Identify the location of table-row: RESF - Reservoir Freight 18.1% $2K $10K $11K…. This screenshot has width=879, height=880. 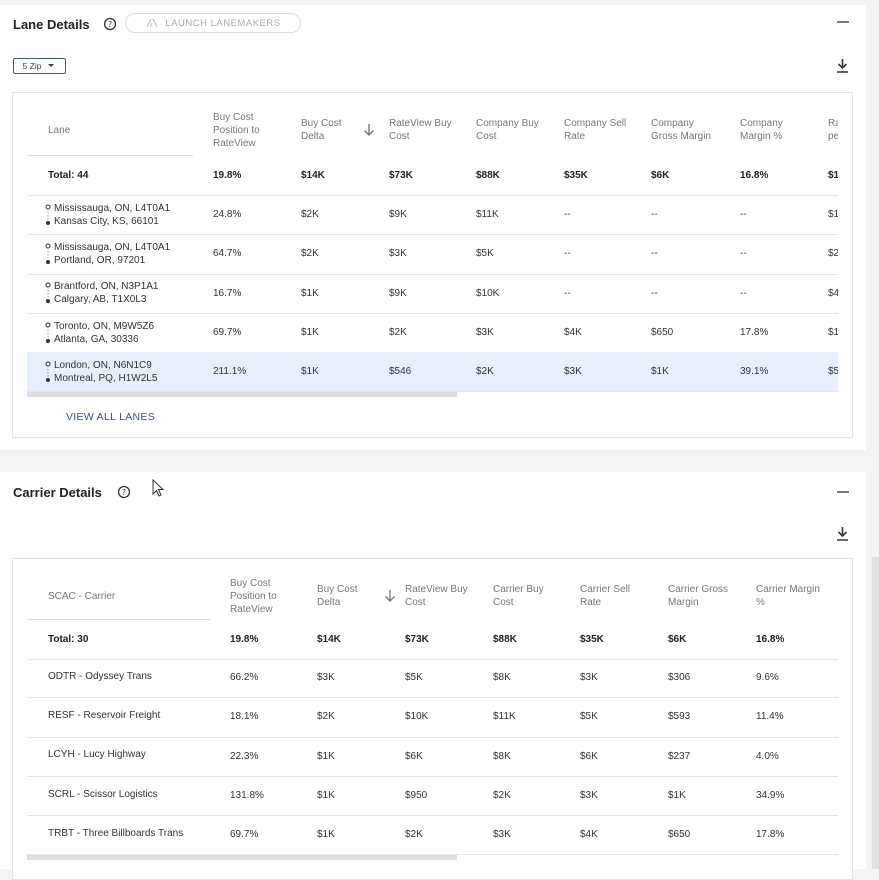
(432, 717).